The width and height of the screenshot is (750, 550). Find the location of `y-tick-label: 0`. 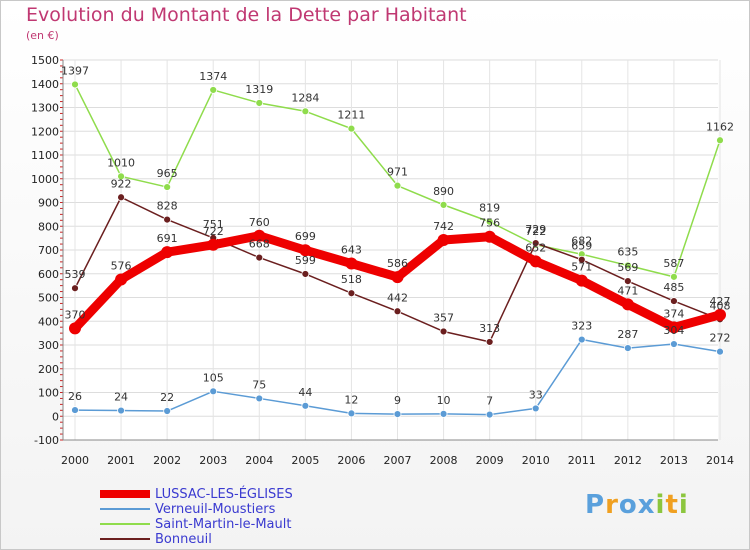

y-tick-label: 0 is located at coordinates (55, 416).